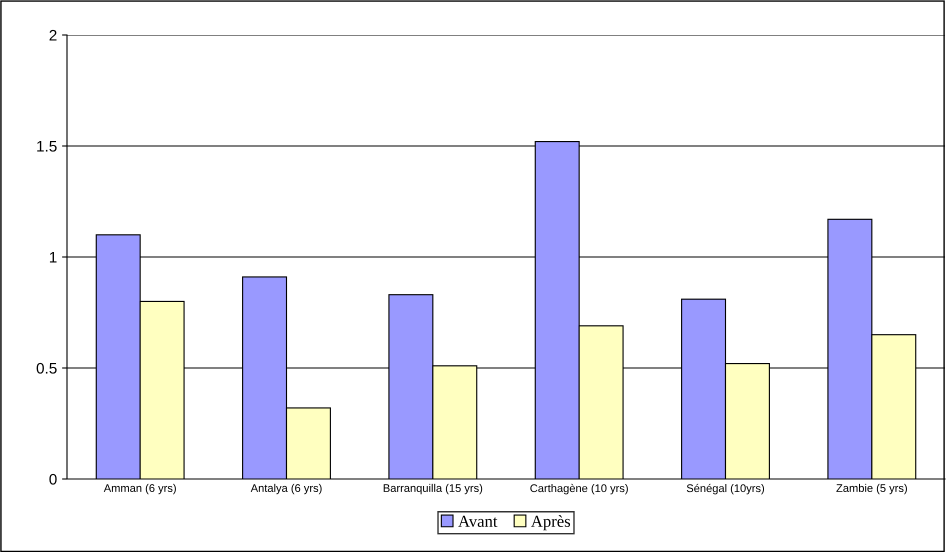 The height and width of the screenshot is (552, 946). I want to click on legend-label: Avant, so click(478, 521).